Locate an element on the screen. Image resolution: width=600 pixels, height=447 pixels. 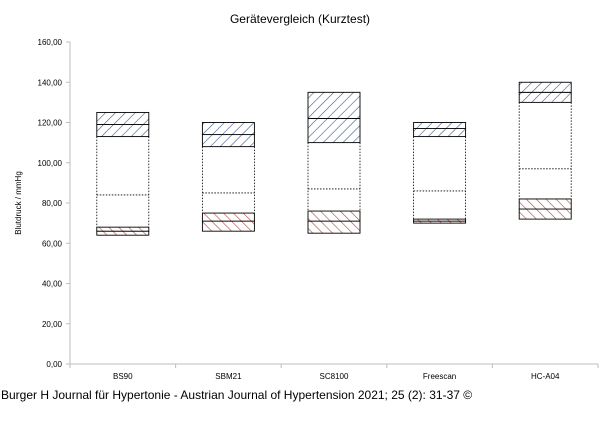
x-tick-label: Freescan is located at coordinates (439, 376).